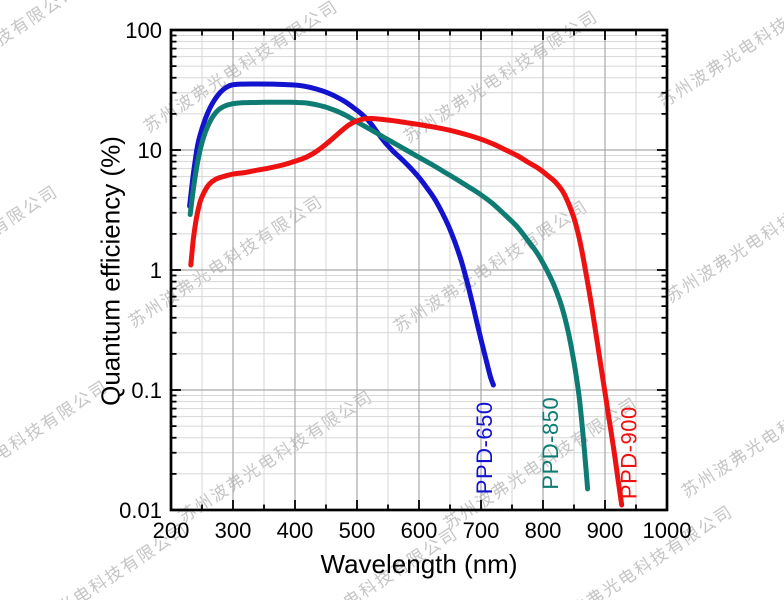 The height and width of the screenshot is (600, 784). Describe the element at coordinates (150, 150) in the screenshot. I see `y-tick-label: 10` at that location.